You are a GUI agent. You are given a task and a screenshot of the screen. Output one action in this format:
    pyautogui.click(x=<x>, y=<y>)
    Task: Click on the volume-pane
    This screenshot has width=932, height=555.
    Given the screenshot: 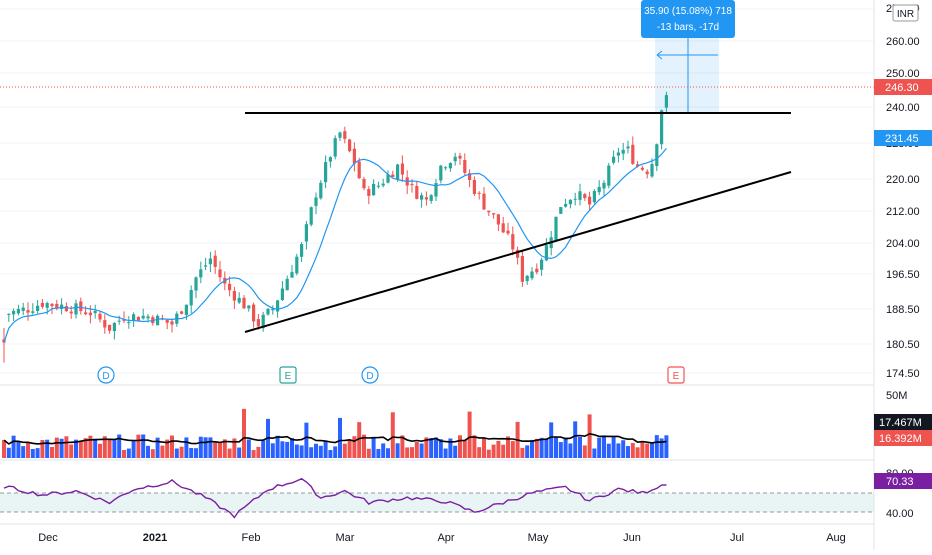 What is the action you would take?
    pyautogui.click(x=335, y=433)
    